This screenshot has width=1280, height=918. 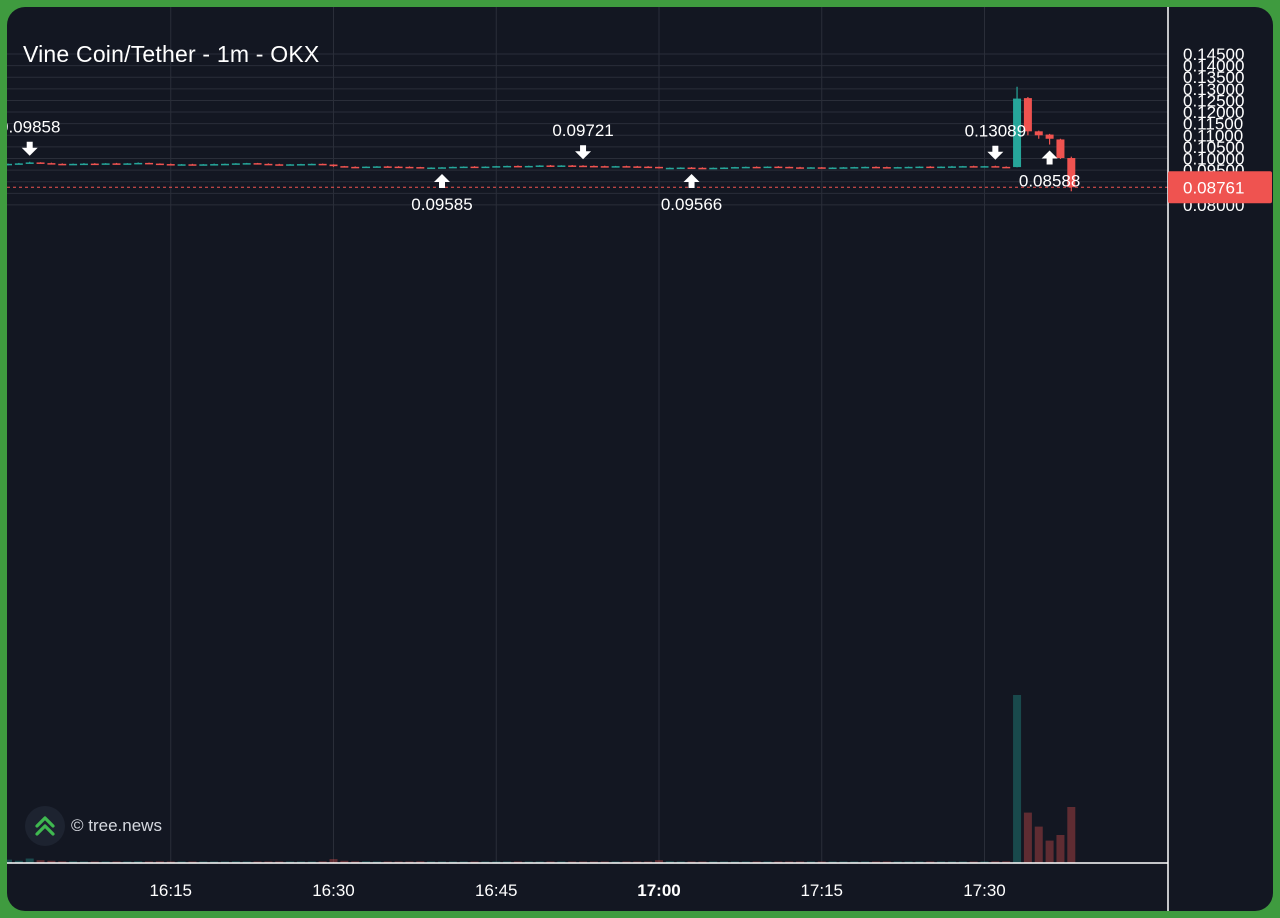 I want to click on high-label: 0.09721, so click(x=582, y=130).